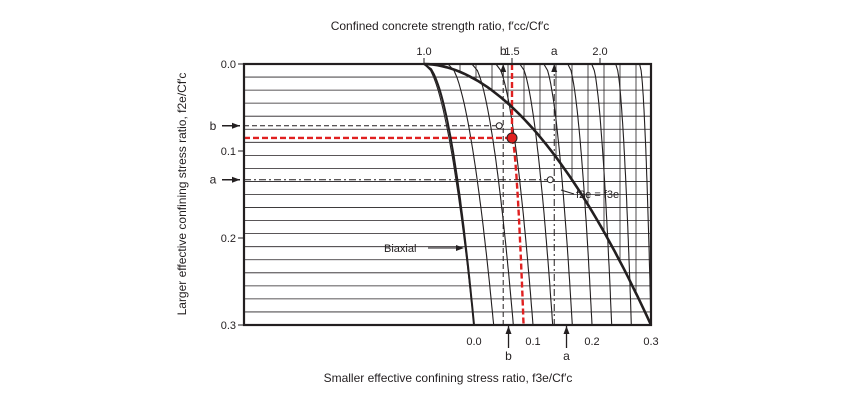  What do you see at coordinates (512, 138) in the screenshot?
I see `highlight-point` at bounding box center [512, 138].